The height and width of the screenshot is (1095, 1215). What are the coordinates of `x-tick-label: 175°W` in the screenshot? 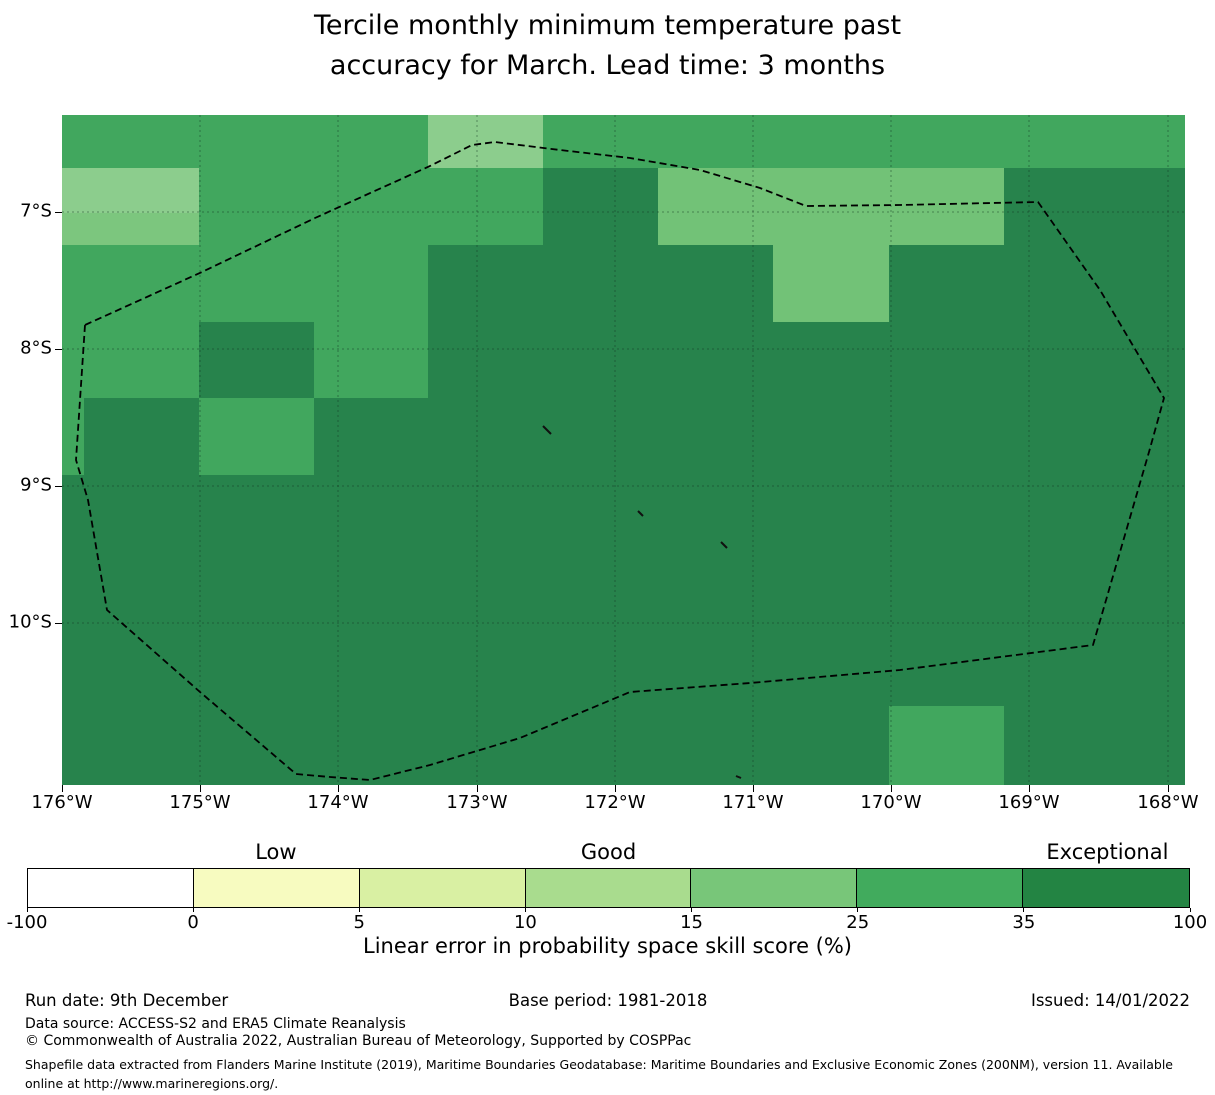 It's located at (200, 802).